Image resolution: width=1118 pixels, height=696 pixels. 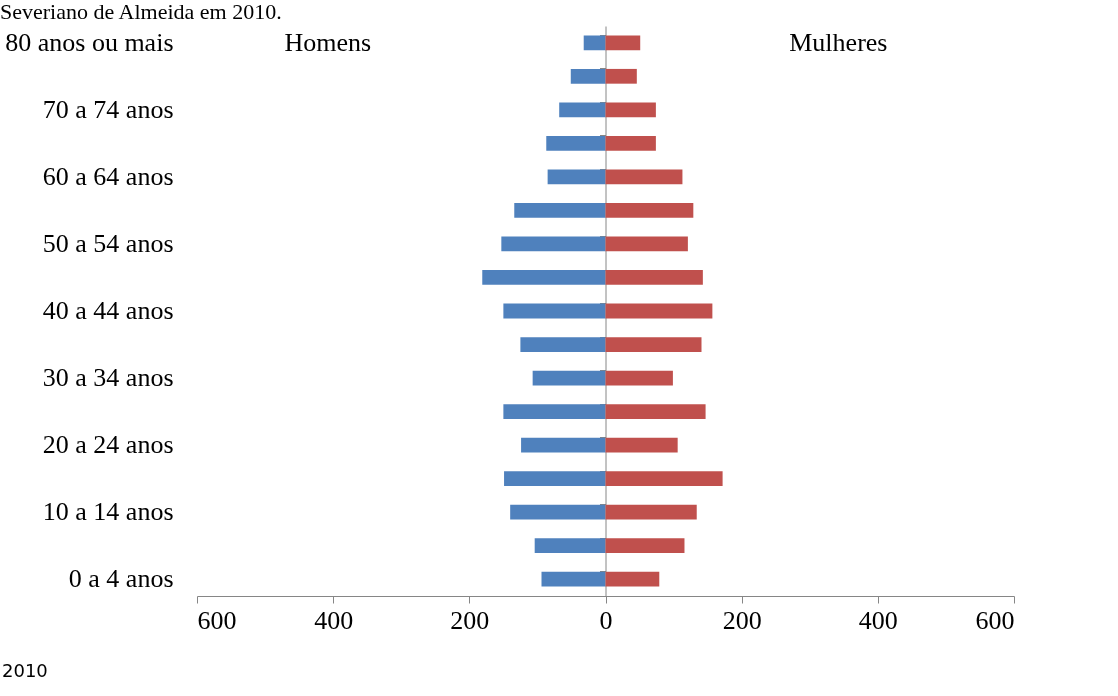 What do you see at coordinates (108, 310) in the screenshot?
I see `y-tick-label: 40 a 44 anos` at bounding box center [108, 310].